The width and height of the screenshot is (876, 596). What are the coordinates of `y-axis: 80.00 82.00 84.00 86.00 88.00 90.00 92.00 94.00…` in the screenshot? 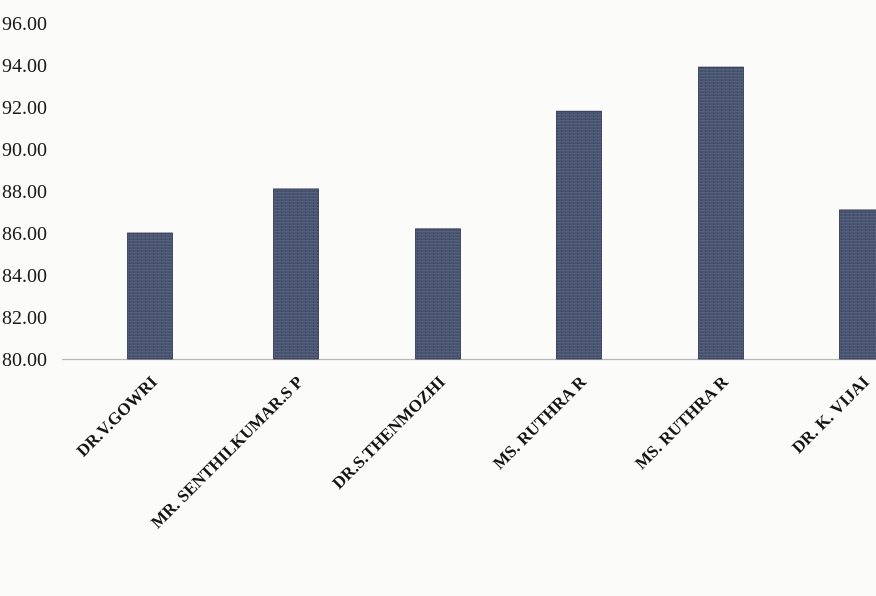 It's located at (24, 192).